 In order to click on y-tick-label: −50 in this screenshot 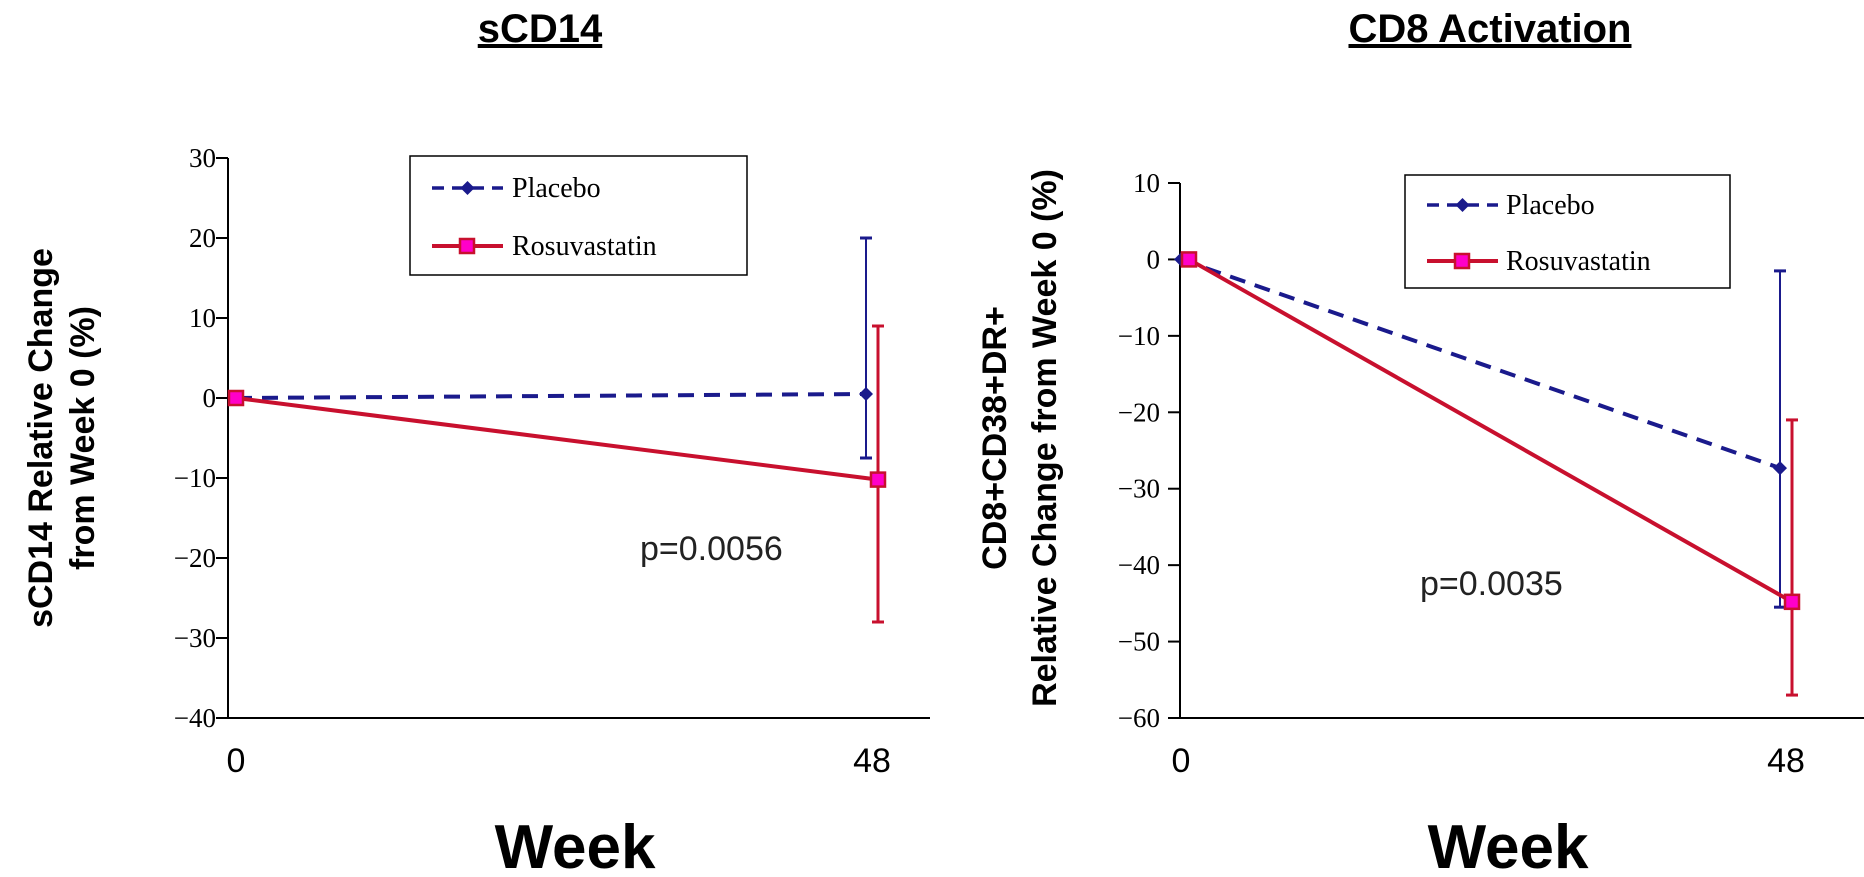, I will do `click(1139, 642)`.